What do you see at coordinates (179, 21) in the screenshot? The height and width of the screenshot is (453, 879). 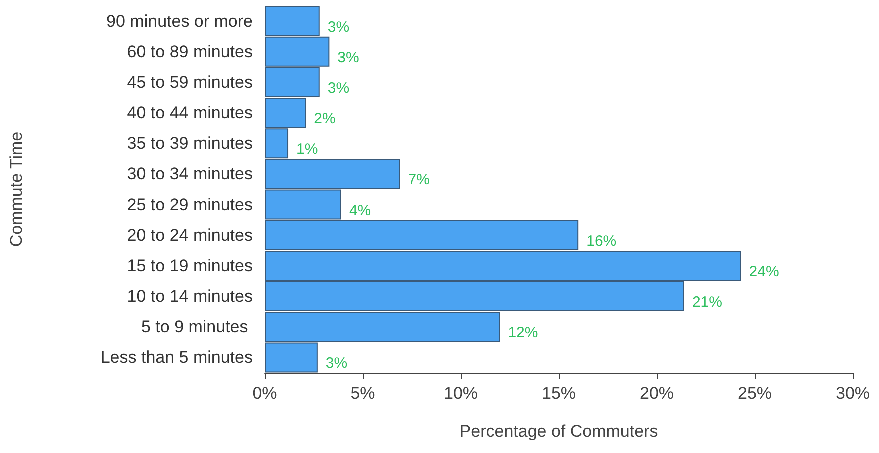 I see `y-tick-label: 90 minutes or more` at bounding box center [179, 21].